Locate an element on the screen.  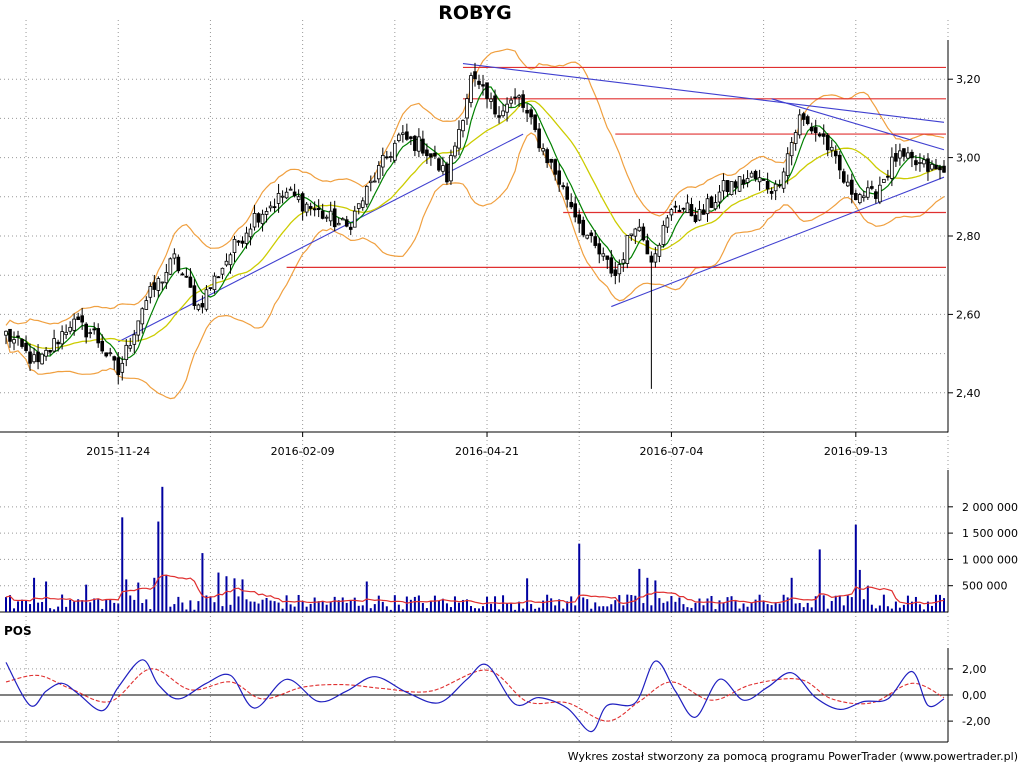
price-tick-label: 2,40 is located at coordinates (968, 393).